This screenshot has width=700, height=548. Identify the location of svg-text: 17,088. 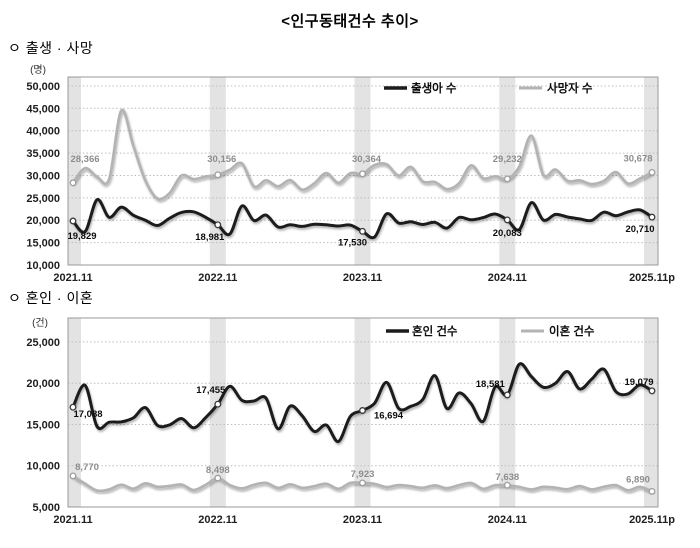
(87, 414).